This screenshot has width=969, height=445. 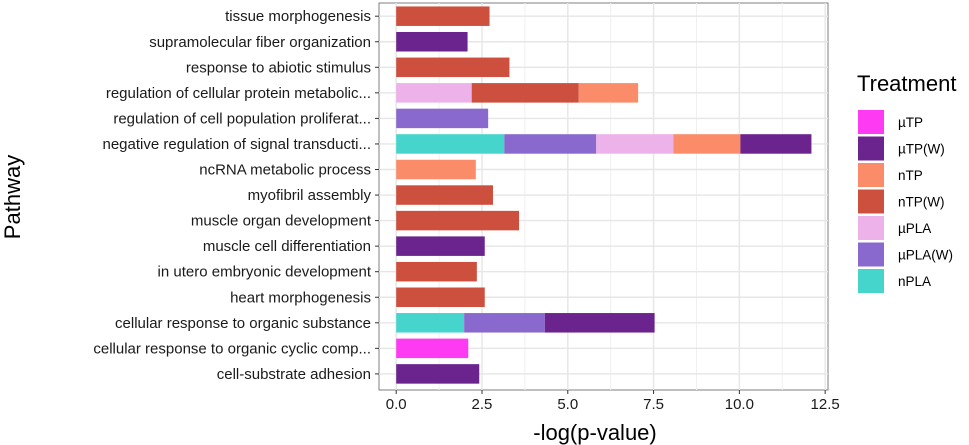 What do you see at coordinates (914, 281) in the screenshot?
I see `legend-label: nPLA` at bounding box center [914, 281].